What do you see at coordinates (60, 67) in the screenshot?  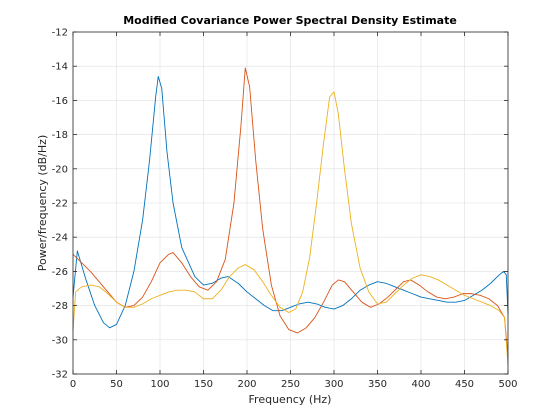 I see `y-tick-label-1: -14` at bounding box center [60, 67].